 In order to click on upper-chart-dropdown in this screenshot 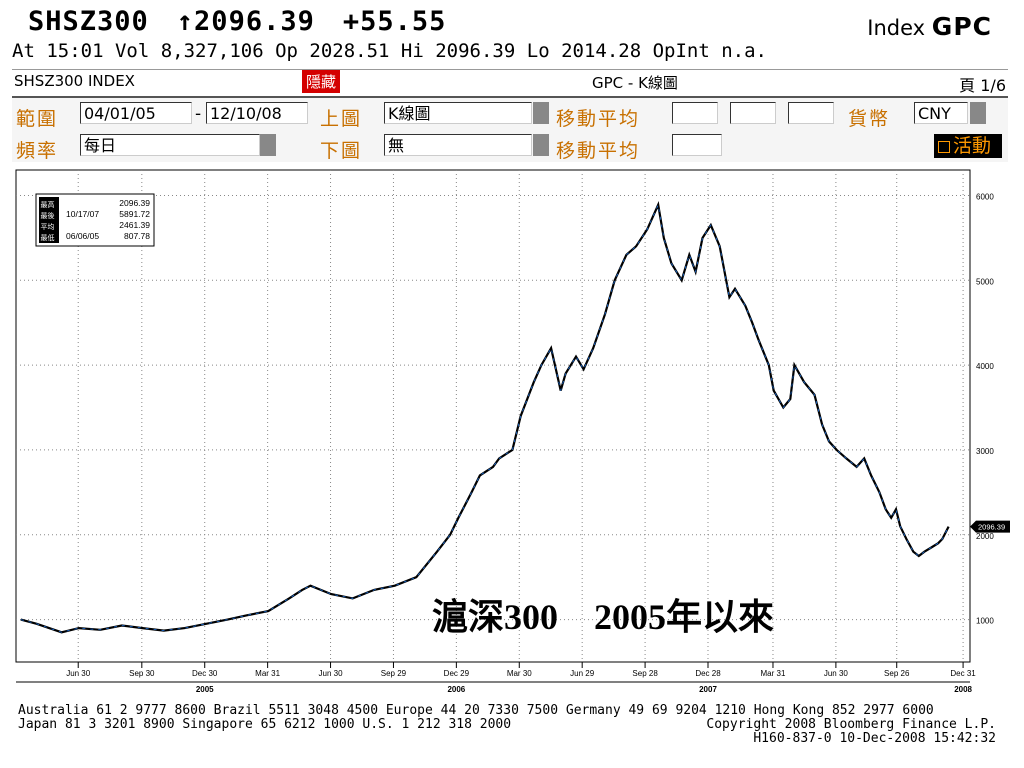, I will do `click(541, 113)`.